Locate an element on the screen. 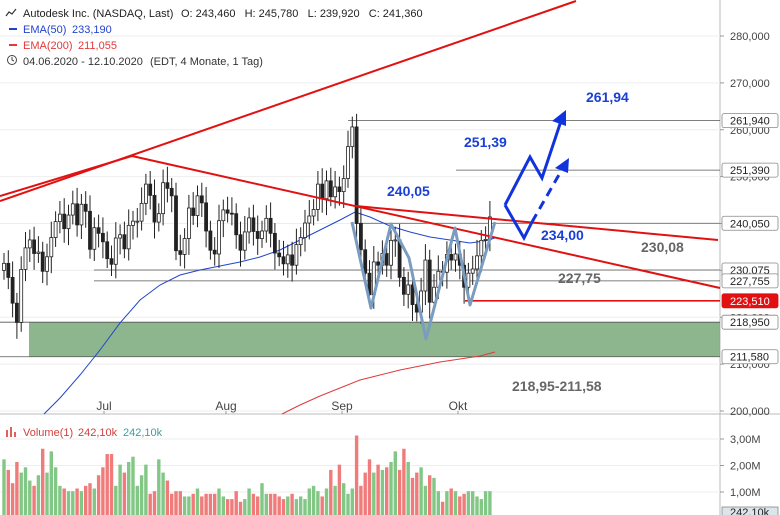  legend-ema50-label: EMA(50) is located at coordinates (44, 30).